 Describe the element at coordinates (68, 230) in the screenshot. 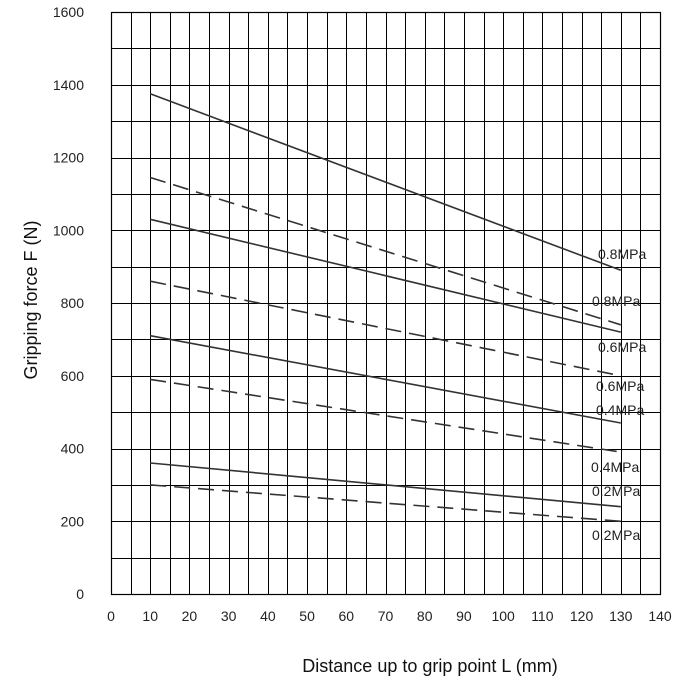

I see `y-tick-label: 1000` at that location.